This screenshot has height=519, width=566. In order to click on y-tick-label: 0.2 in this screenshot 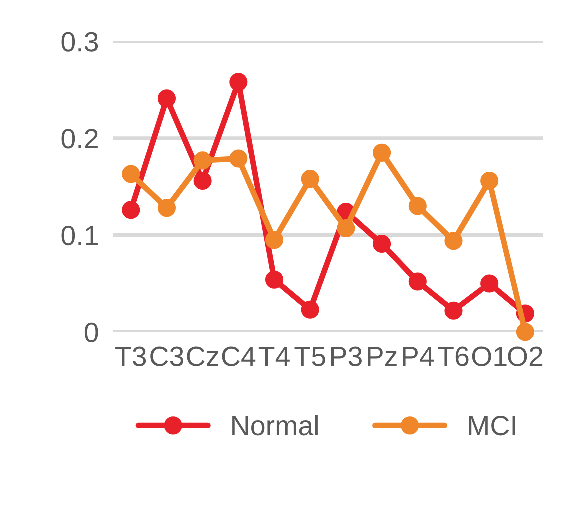, I will do `click(80, 139)`.